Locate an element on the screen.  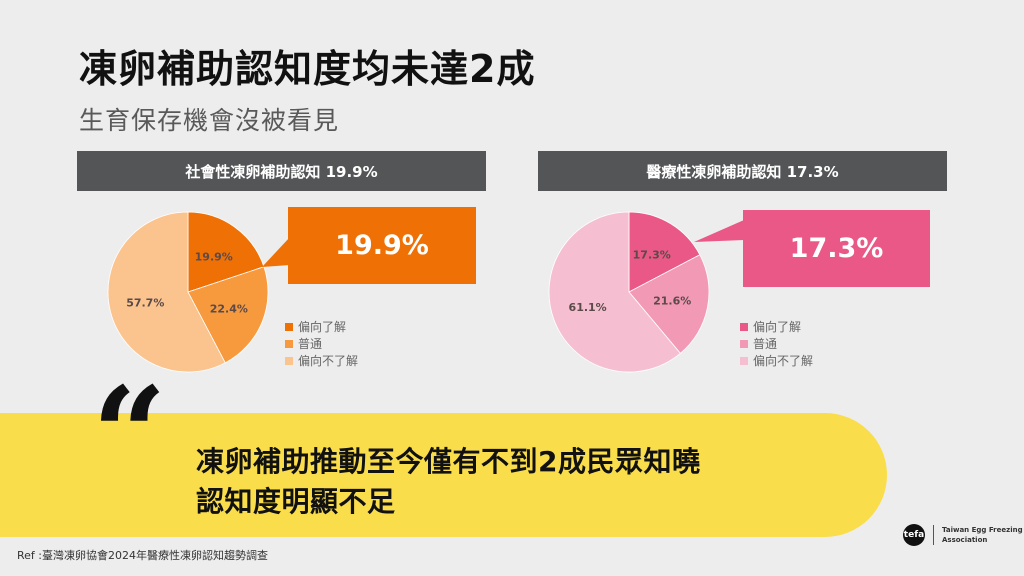
medical-callout: 17.3% is located at coordinates (823, 250).